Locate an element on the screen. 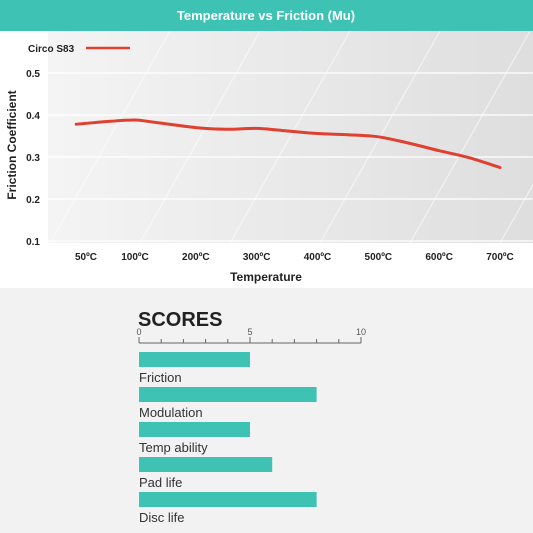 The width and height of the screenshot is (533, 533). y-tick-label: 0.2 is located at coordinates (33, 200).